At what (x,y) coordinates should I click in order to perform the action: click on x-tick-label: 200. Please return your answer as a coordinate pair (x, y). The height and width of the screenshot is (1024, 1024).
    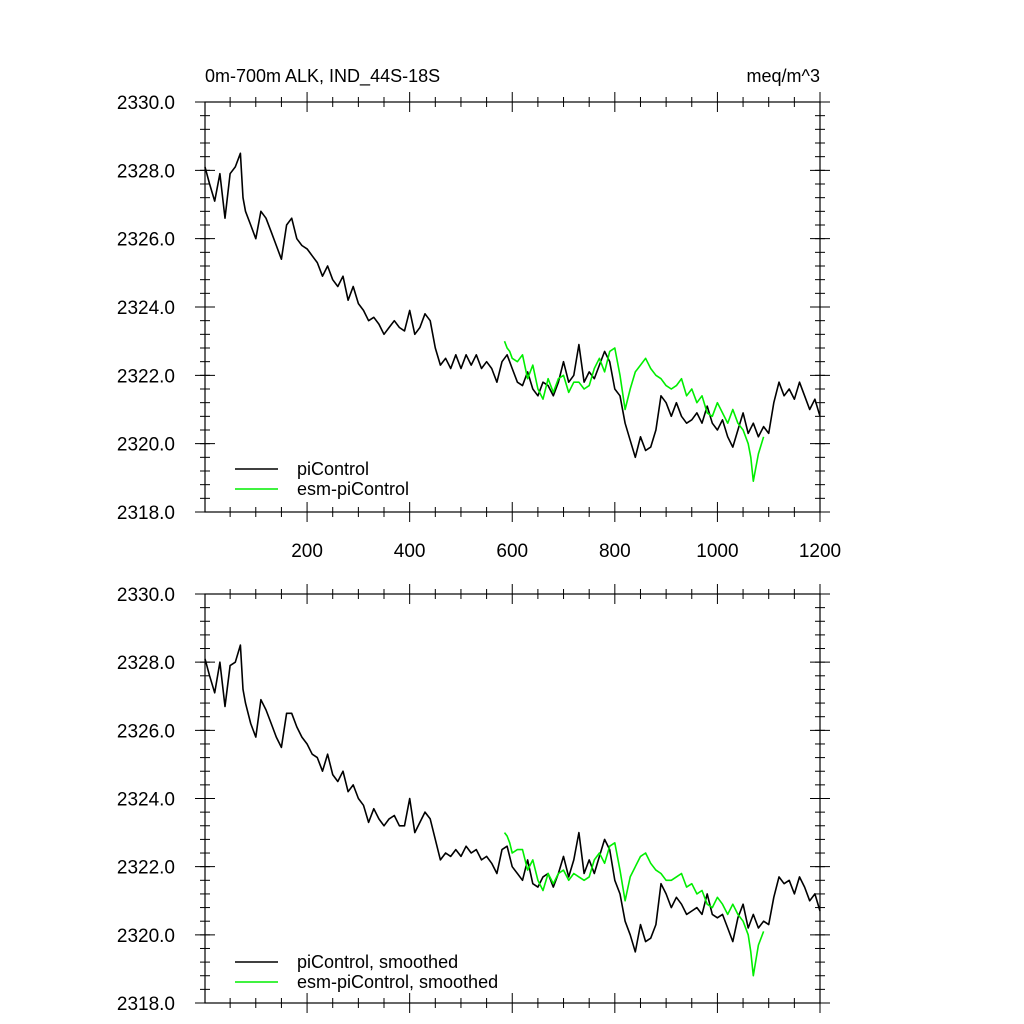
    Looking at the image, I should click on (307, 551).